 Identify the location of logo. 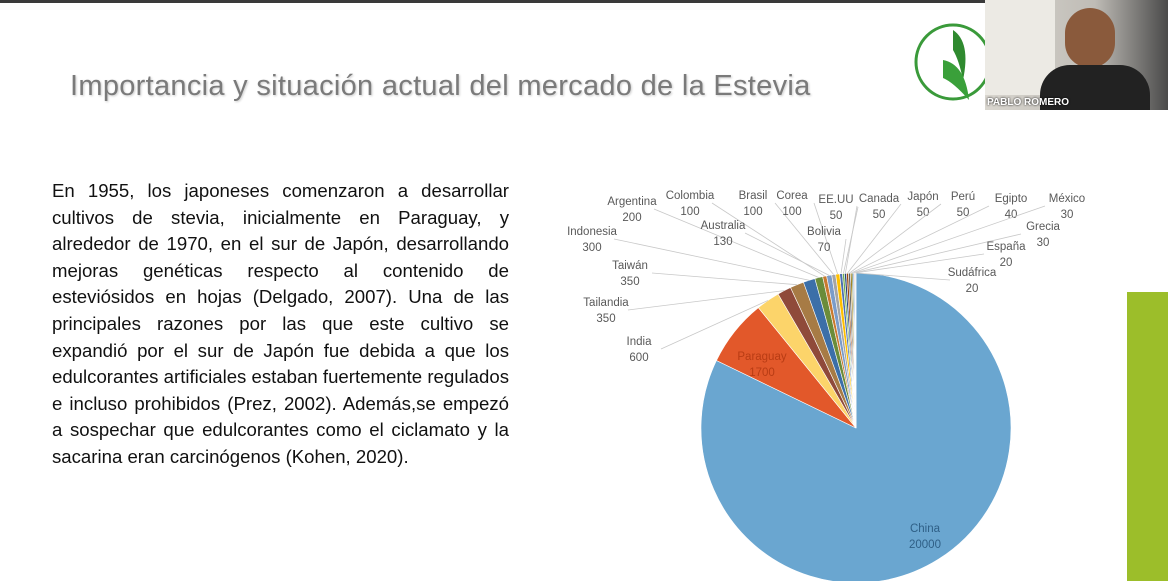
(953, 62).